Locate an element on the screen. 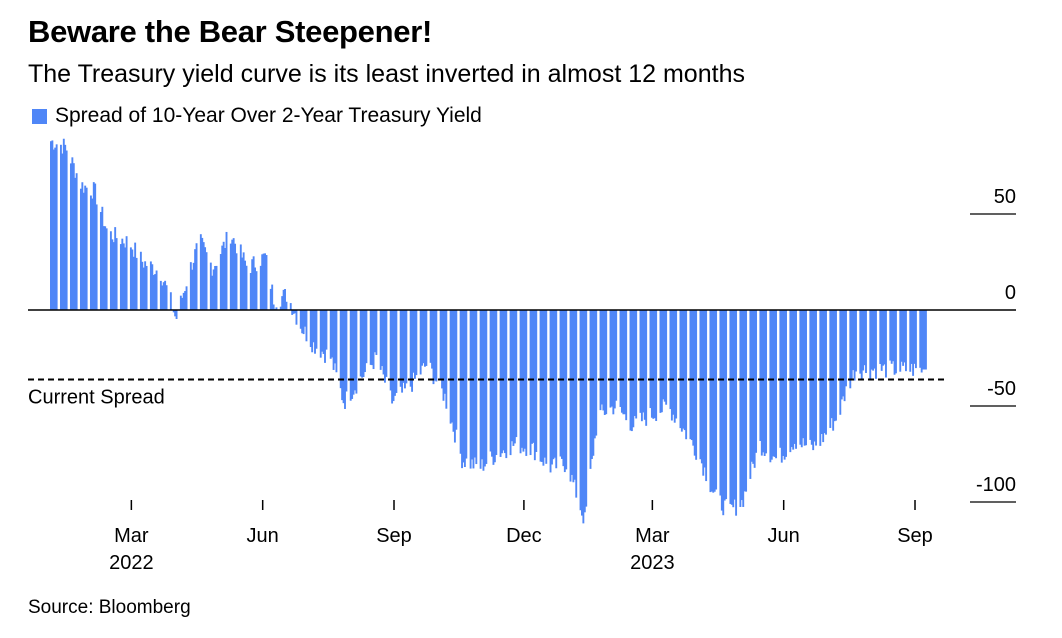  x-tick-label: Dec is located at coordinates (524, 536).